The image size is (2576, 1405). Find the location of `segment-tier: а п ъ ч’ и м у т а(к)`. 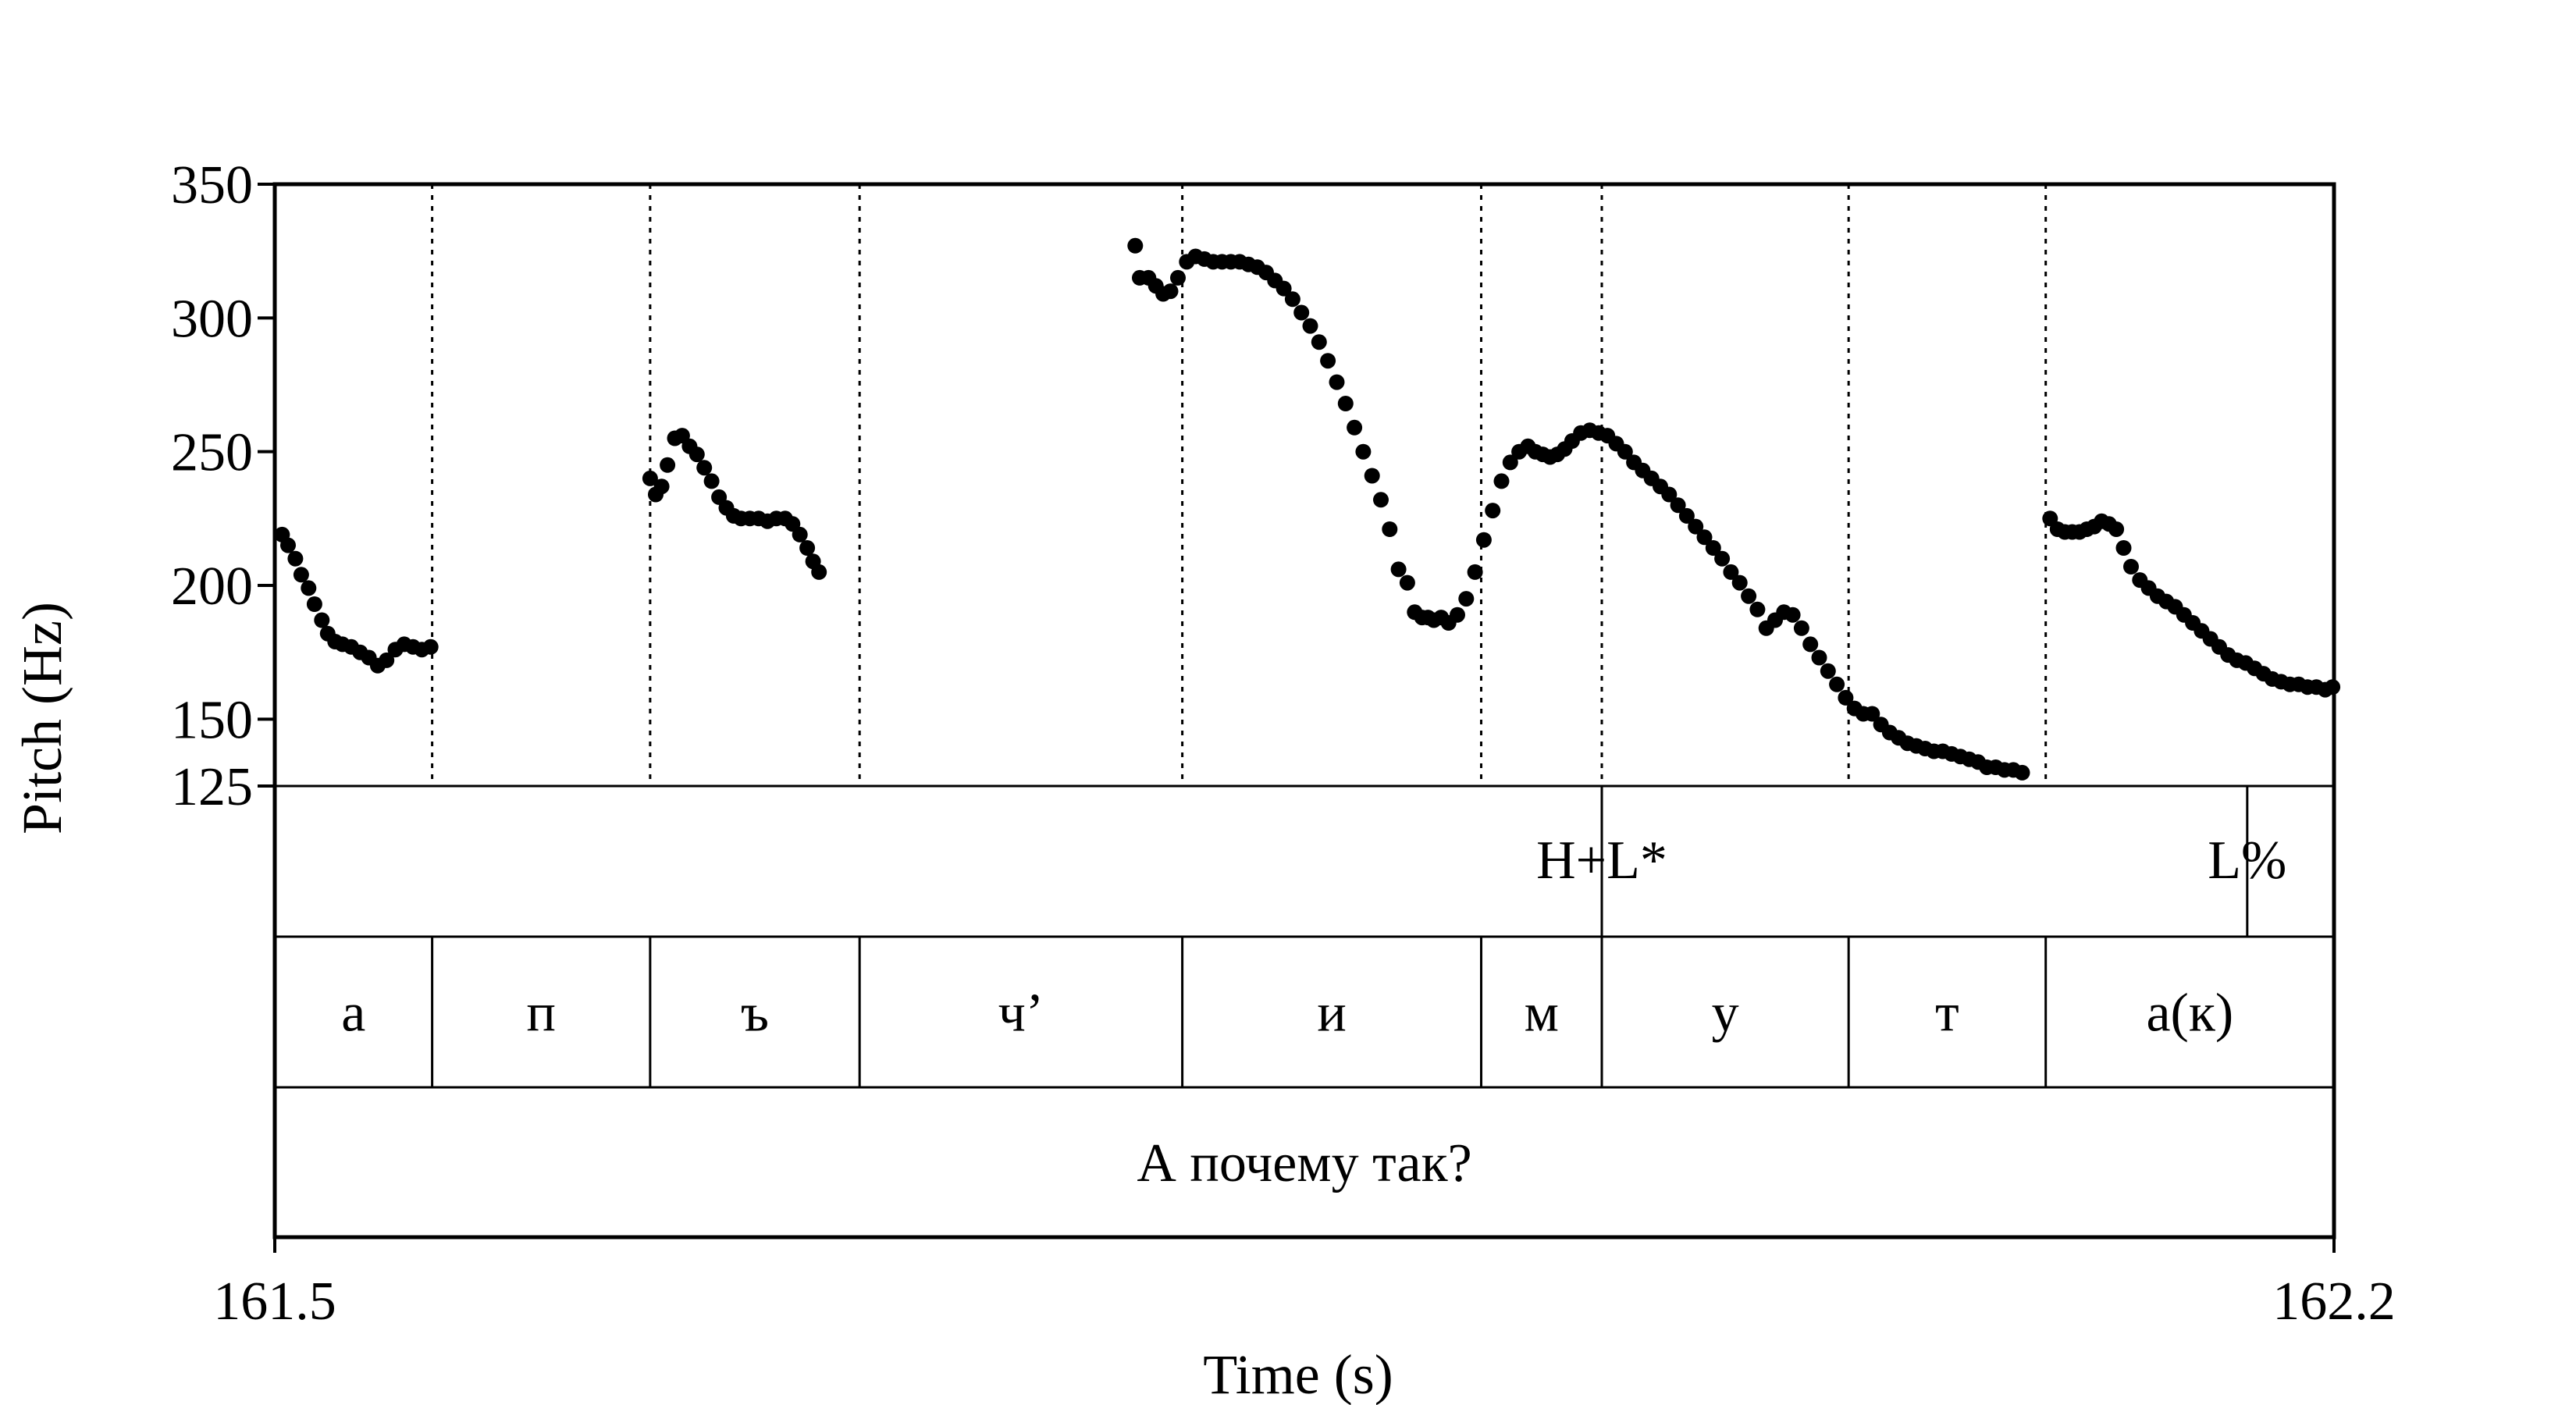

segment-tier: а п ъ ч’ и м у т а(к) is located at coordinates (1287, 1014).